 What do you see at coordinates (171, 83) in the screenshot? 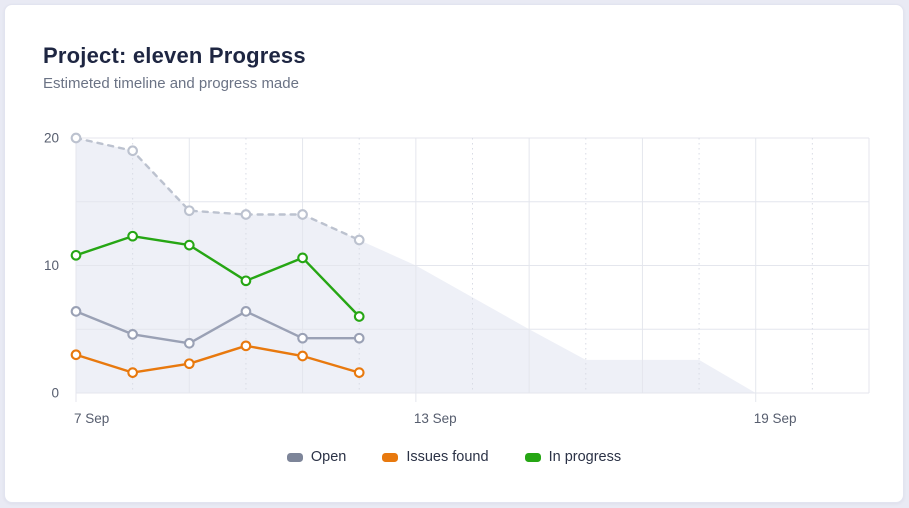
I see `page-subtitle: Estimeted timeline and progress made` at bounding box center [171, 83].